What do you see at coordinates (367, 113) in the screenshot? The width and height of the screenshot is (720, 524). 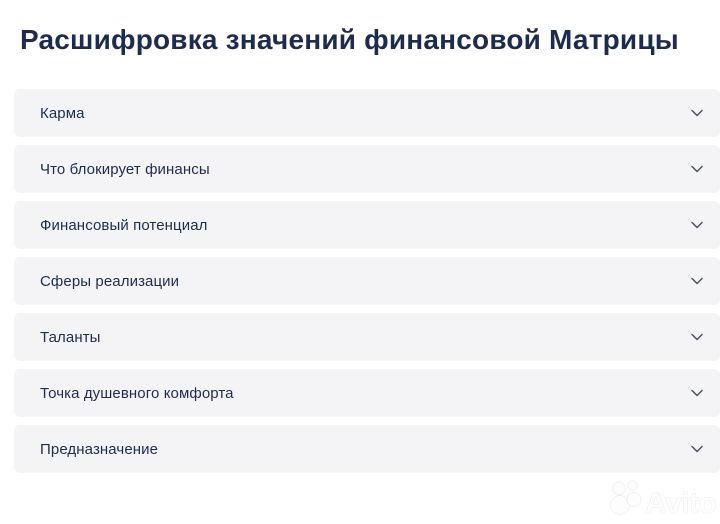 I see `accordion-item-karma: Карма` at bounding box center [367, 113].